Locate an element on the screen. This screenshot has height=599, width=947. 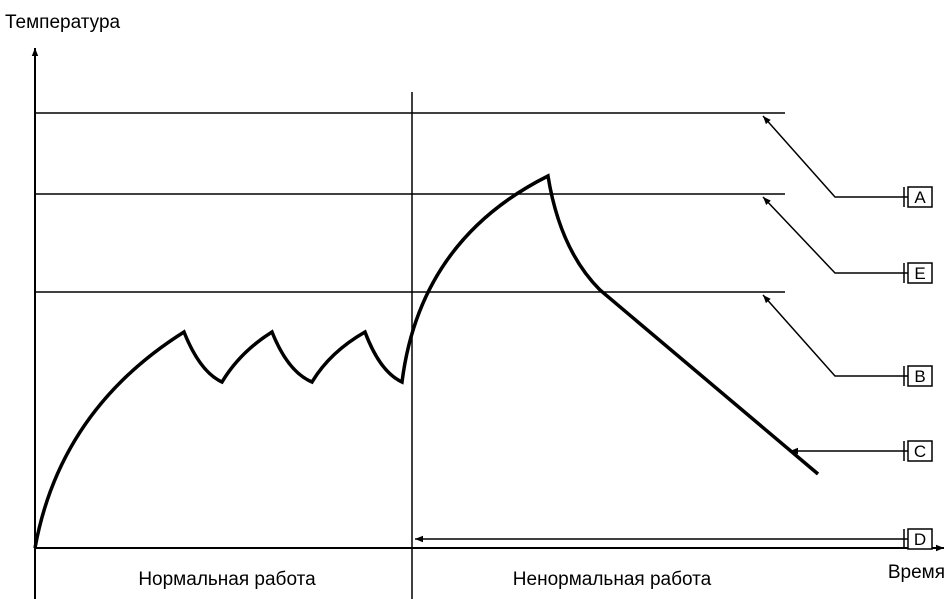
callout-label: E is located at coordinates (919, 273).